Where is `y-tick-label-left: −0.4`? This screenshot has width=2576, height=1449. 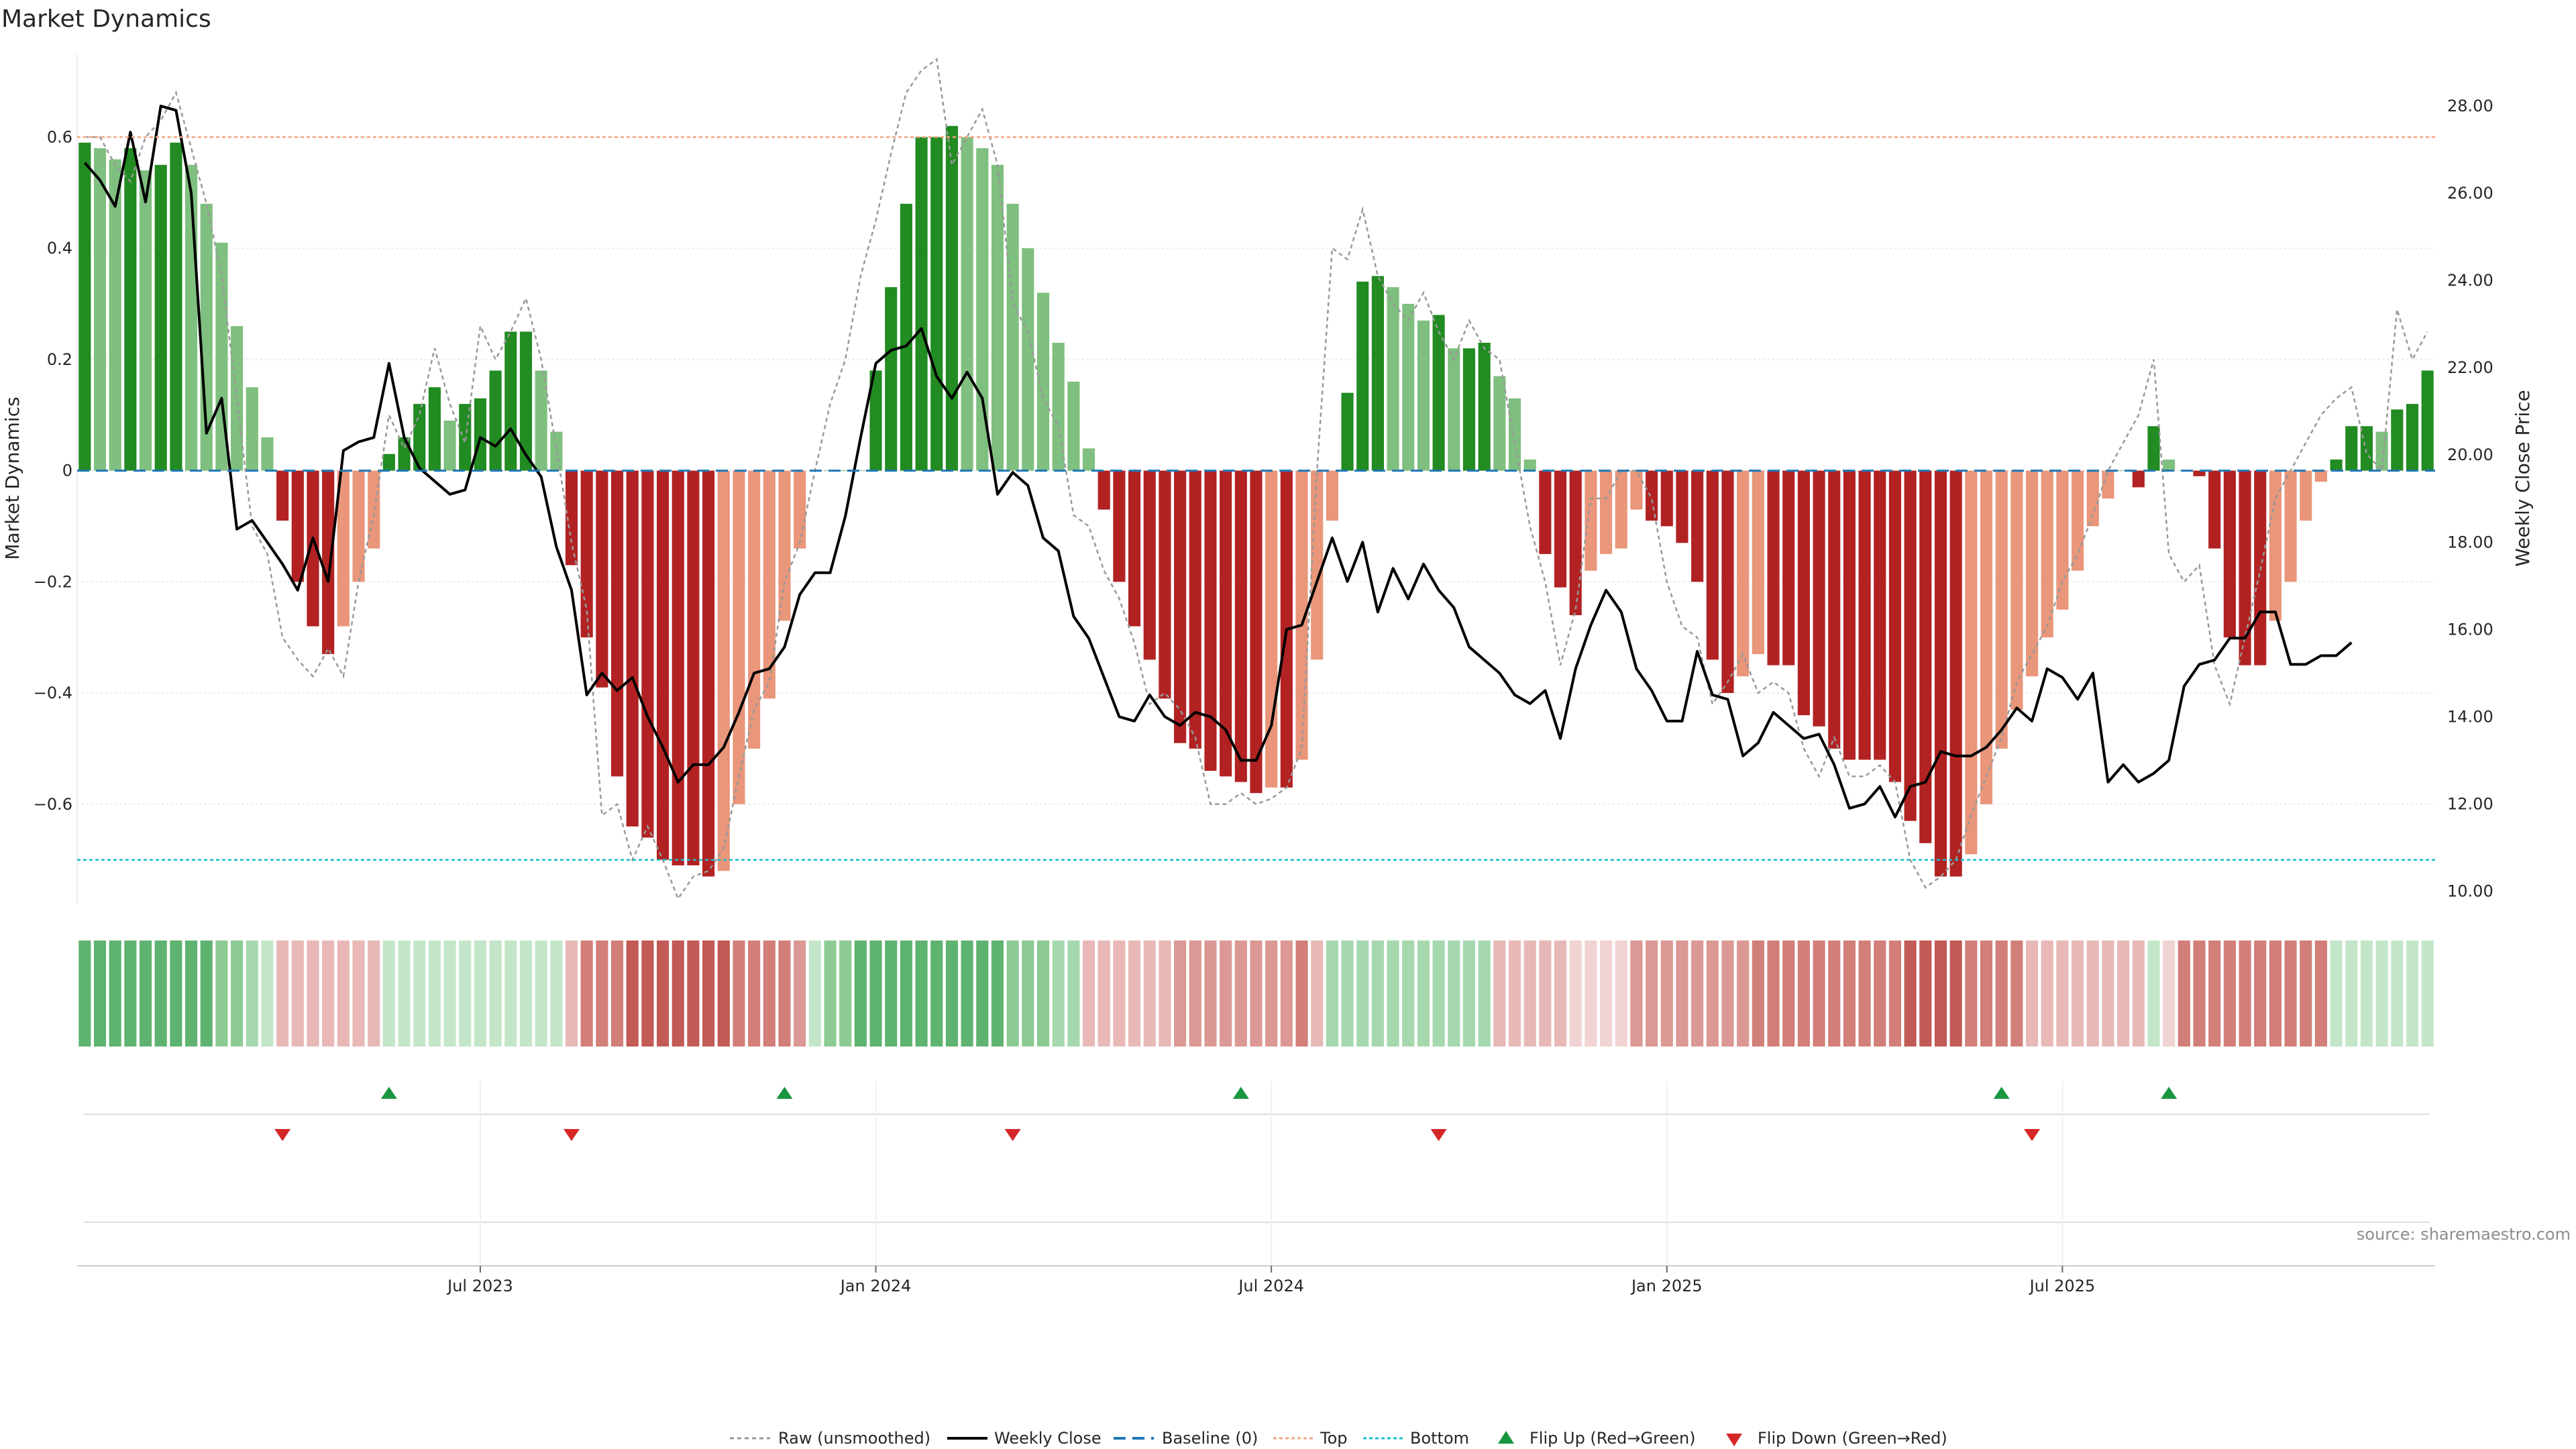
y-tick-label-left: −0.4 is located at coordinates (53, 693).